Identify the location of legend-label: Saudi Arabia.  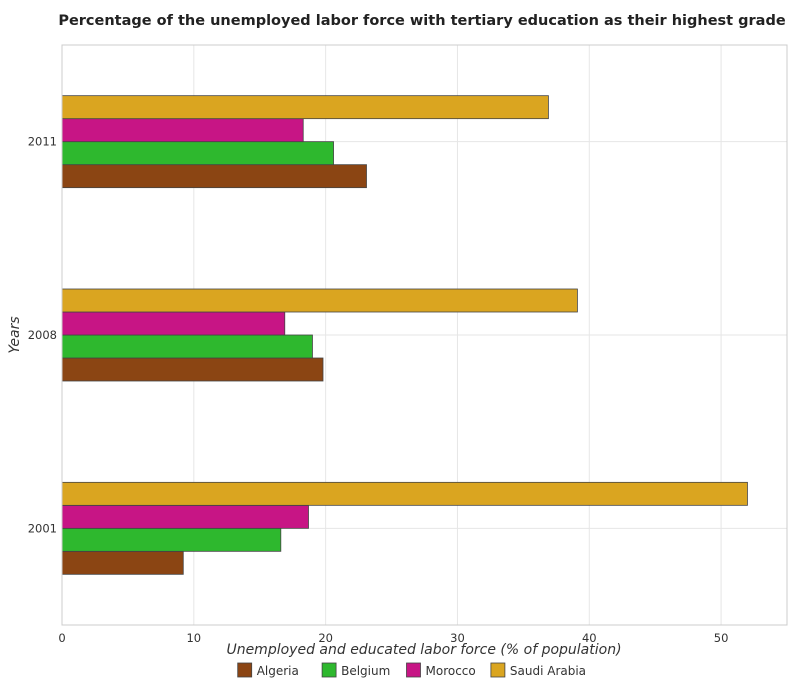
(548, 671).